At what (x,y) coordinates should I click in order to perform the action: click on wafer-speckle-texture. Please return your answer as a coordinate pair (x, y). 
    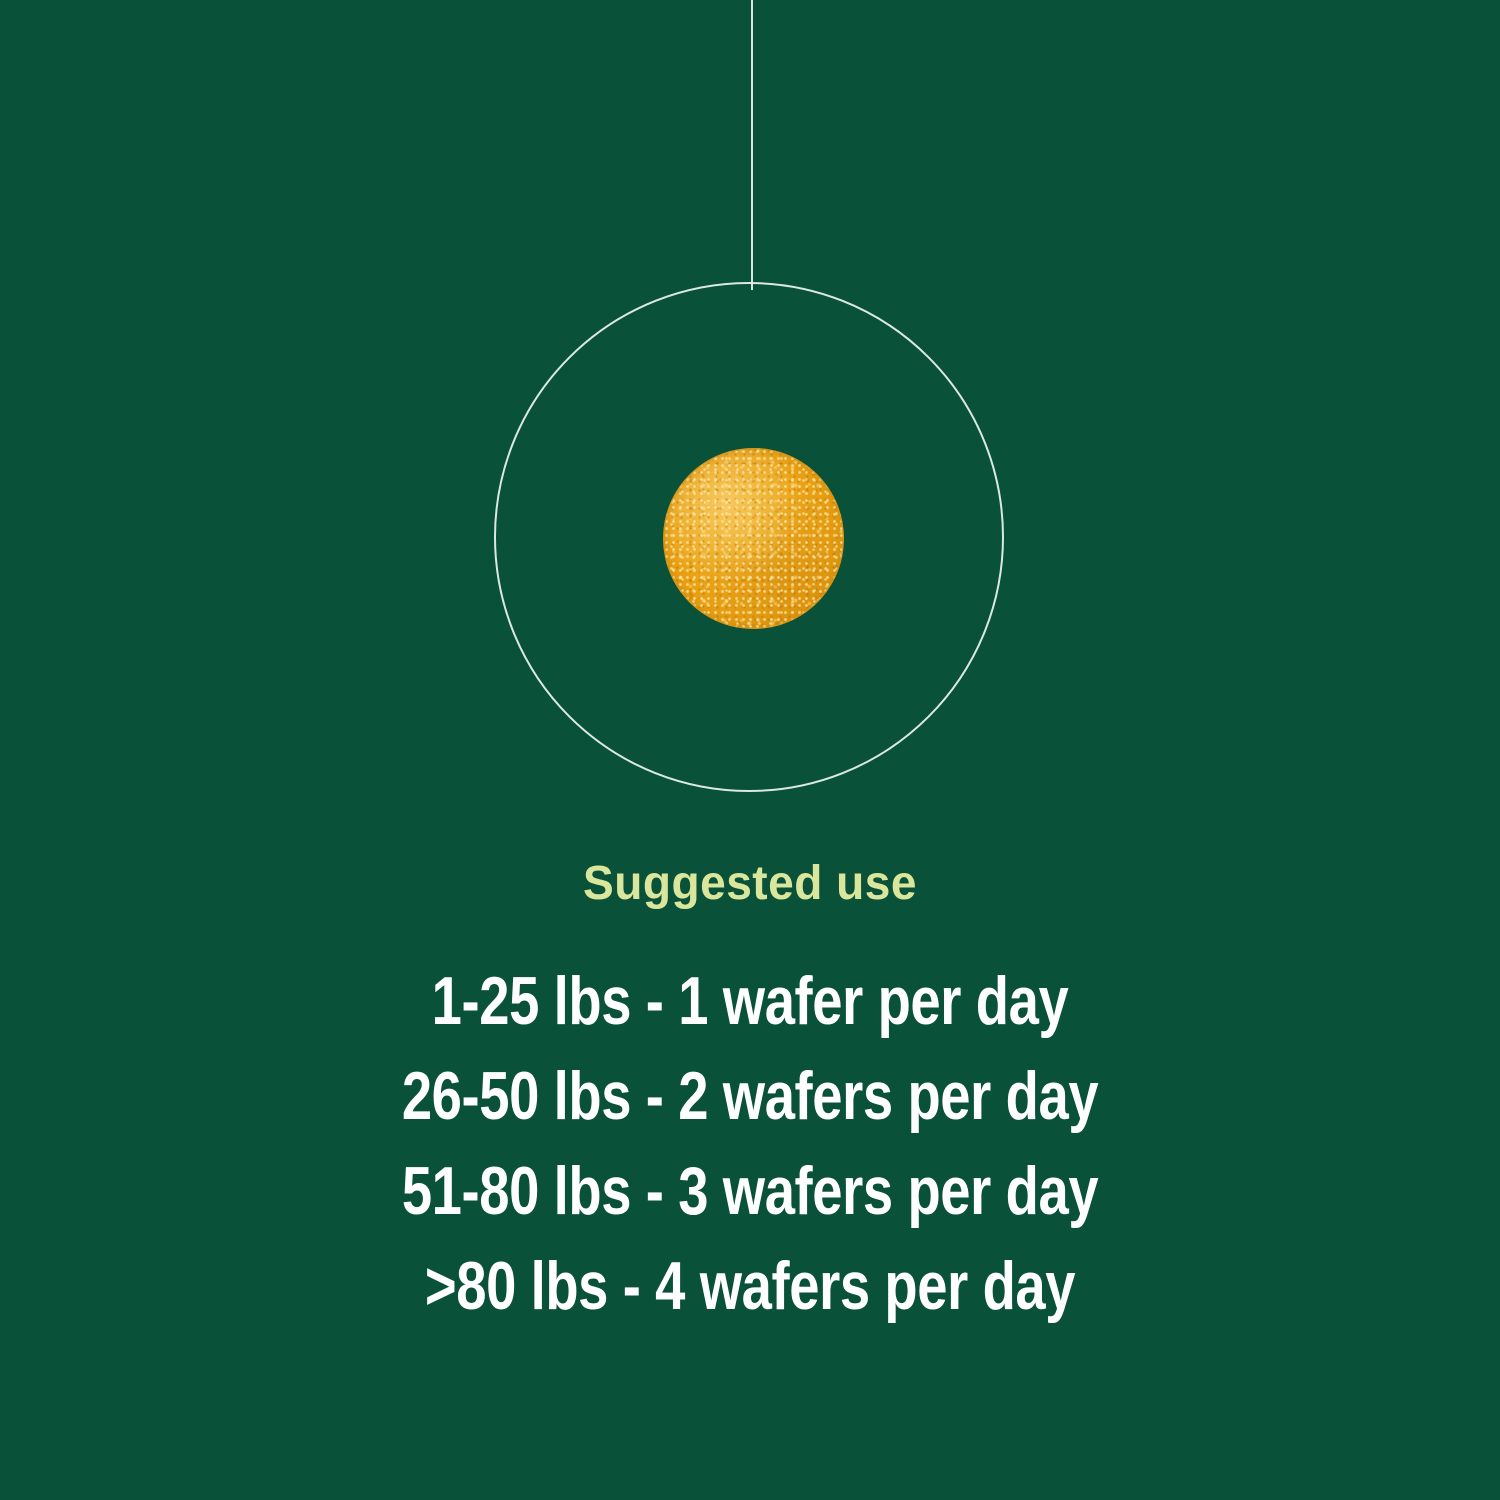
    Looking at the image, I should click on (753, 538).